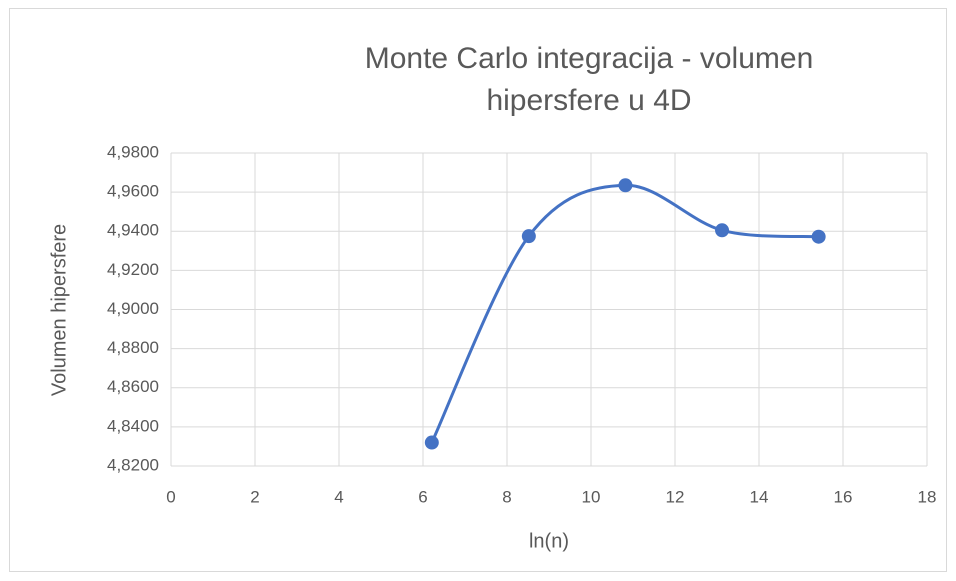  I want to click on y-tick-label: 4,8600, so click(133, 386).